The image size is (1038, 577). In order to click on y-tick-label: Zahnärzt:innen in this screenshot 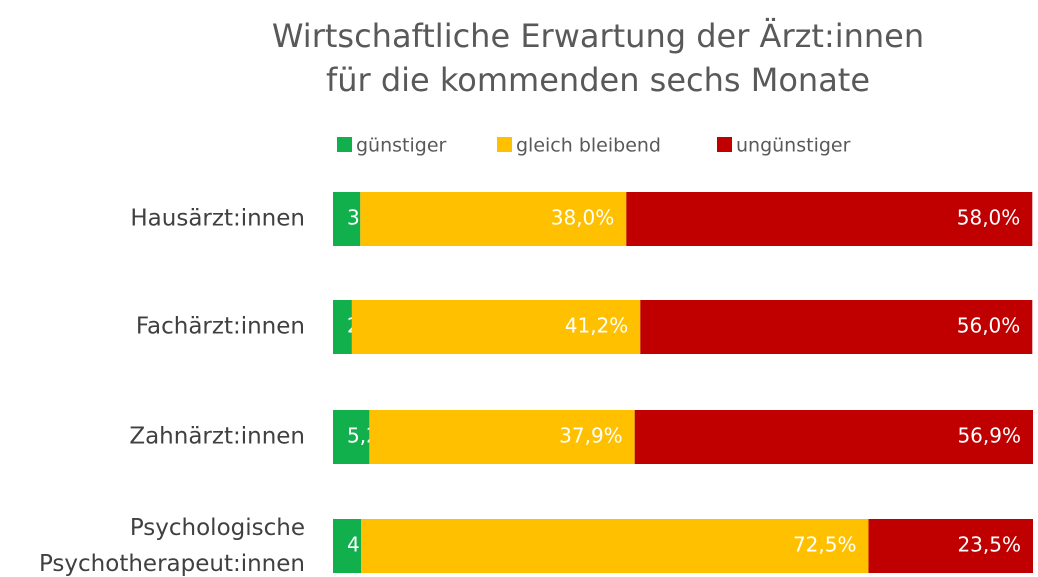, I will do `click(217, 437)`.